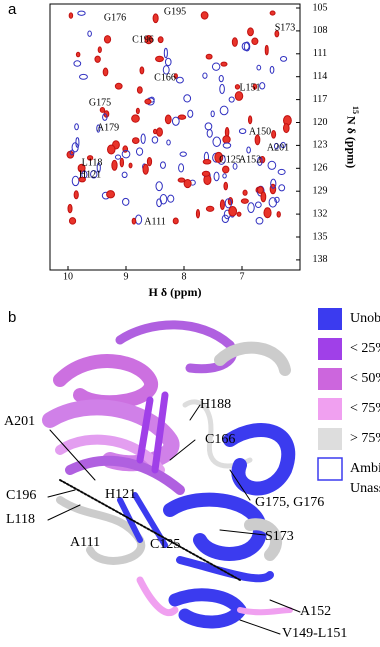  I want to click on peak-label: A150, so click(260, 131).